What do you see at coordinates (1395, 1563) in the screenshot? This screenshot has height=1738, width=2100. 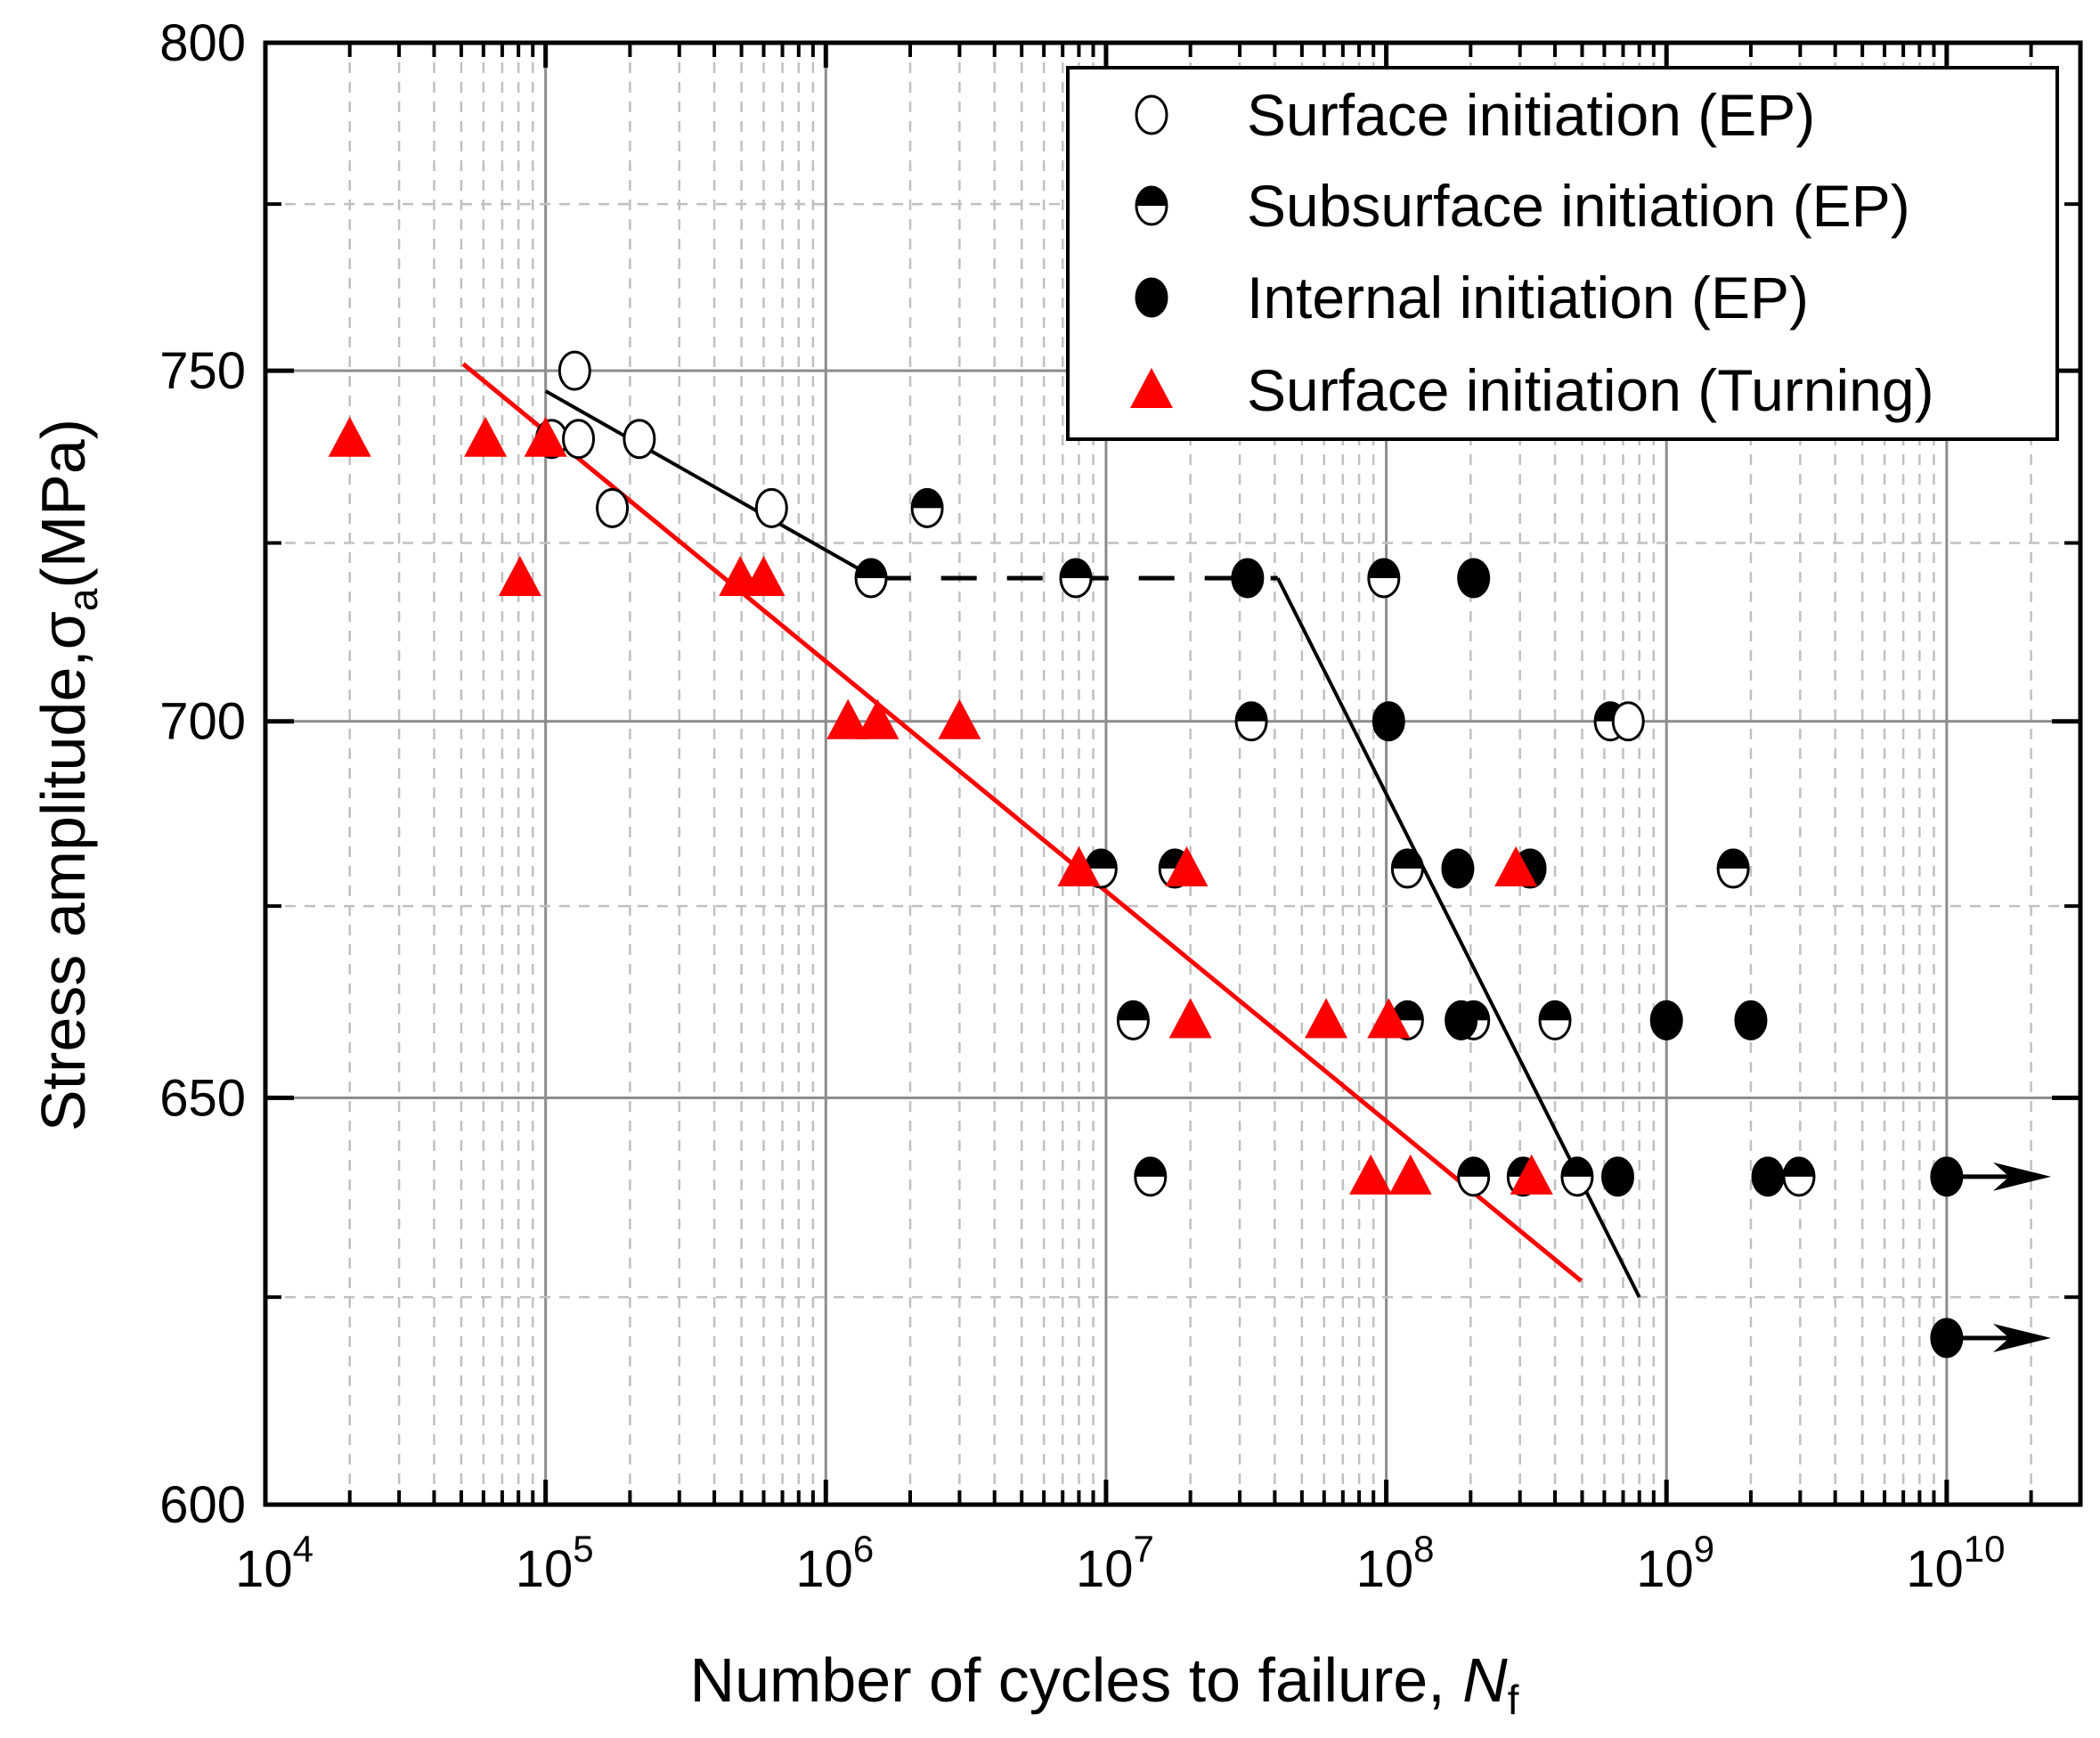 I see `x-tick-label: 10⁸` at bounding box center [1395, 1563].